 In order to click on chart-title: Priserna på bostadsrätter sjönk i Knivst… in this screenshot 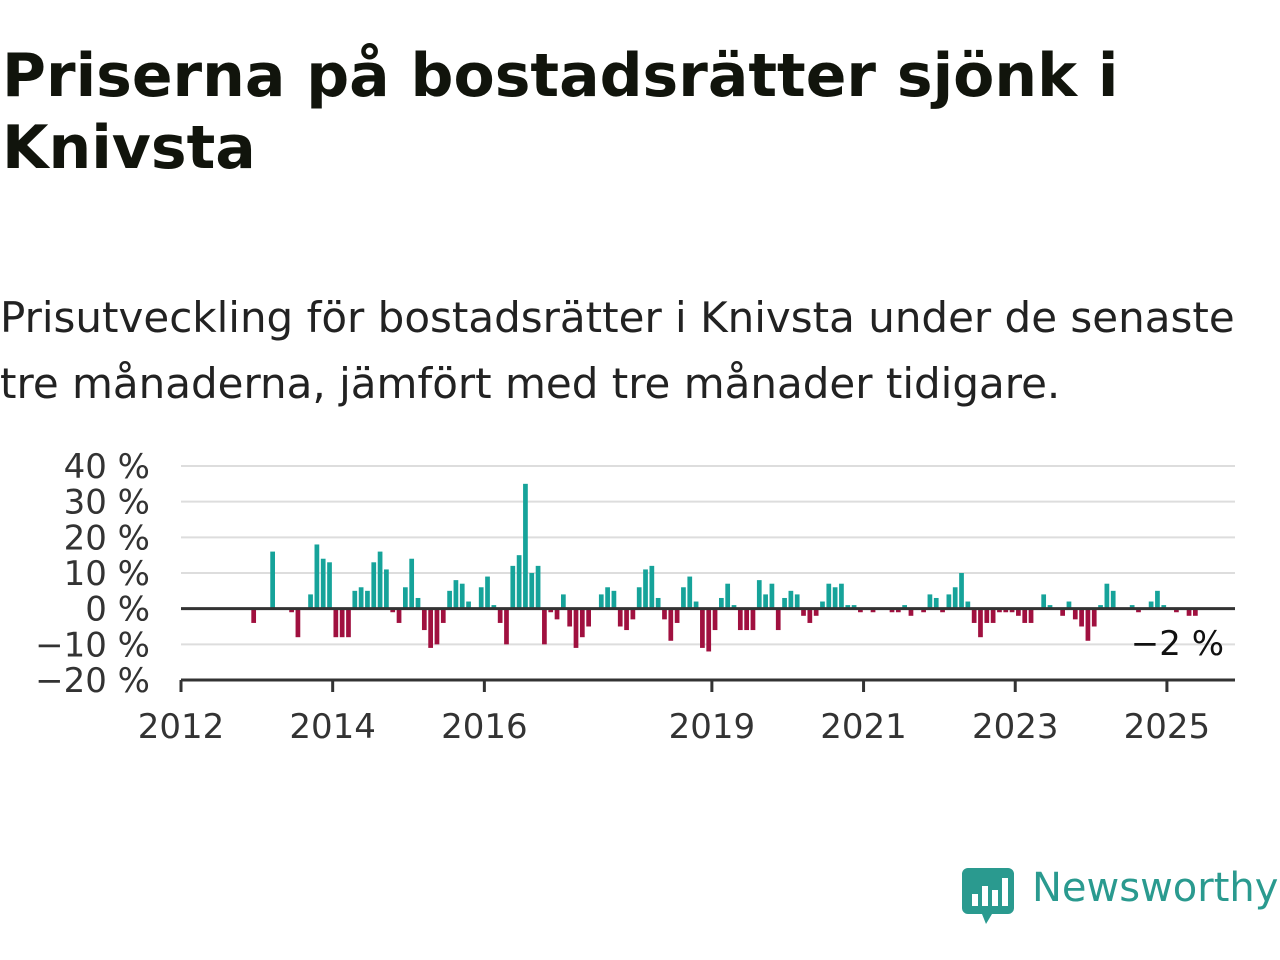, I will do `click(560, 112)`.